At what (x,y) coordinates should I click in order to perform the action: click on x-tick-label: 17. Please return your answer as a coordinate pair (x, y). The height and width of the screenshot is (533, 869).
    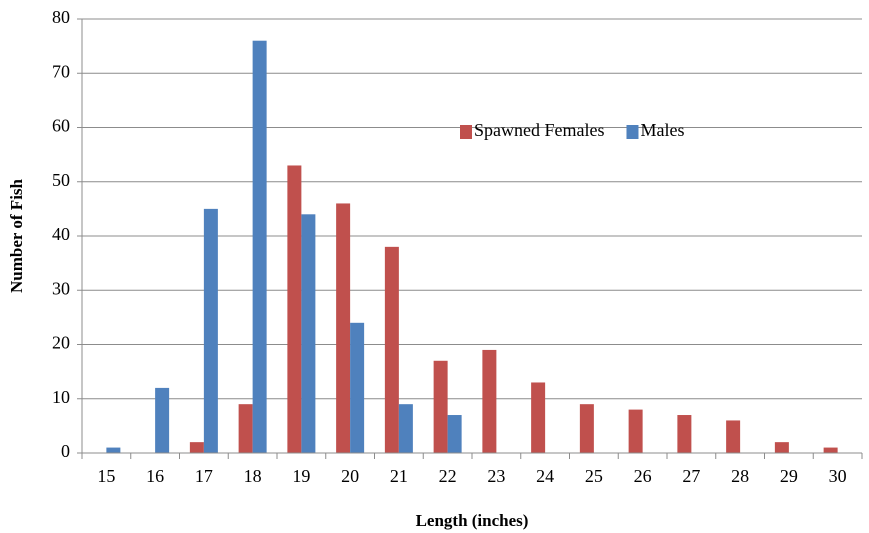
    Looking at the image, I should click on (204, 476).